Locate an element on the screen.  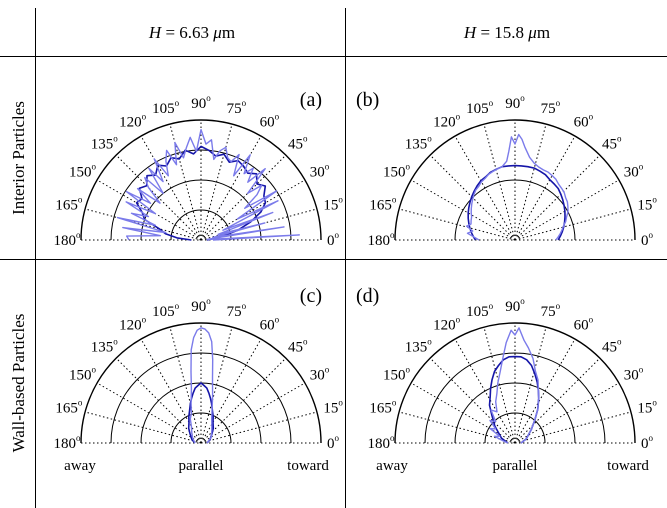
panel-label: (c) is located at coordinates (311, 296).